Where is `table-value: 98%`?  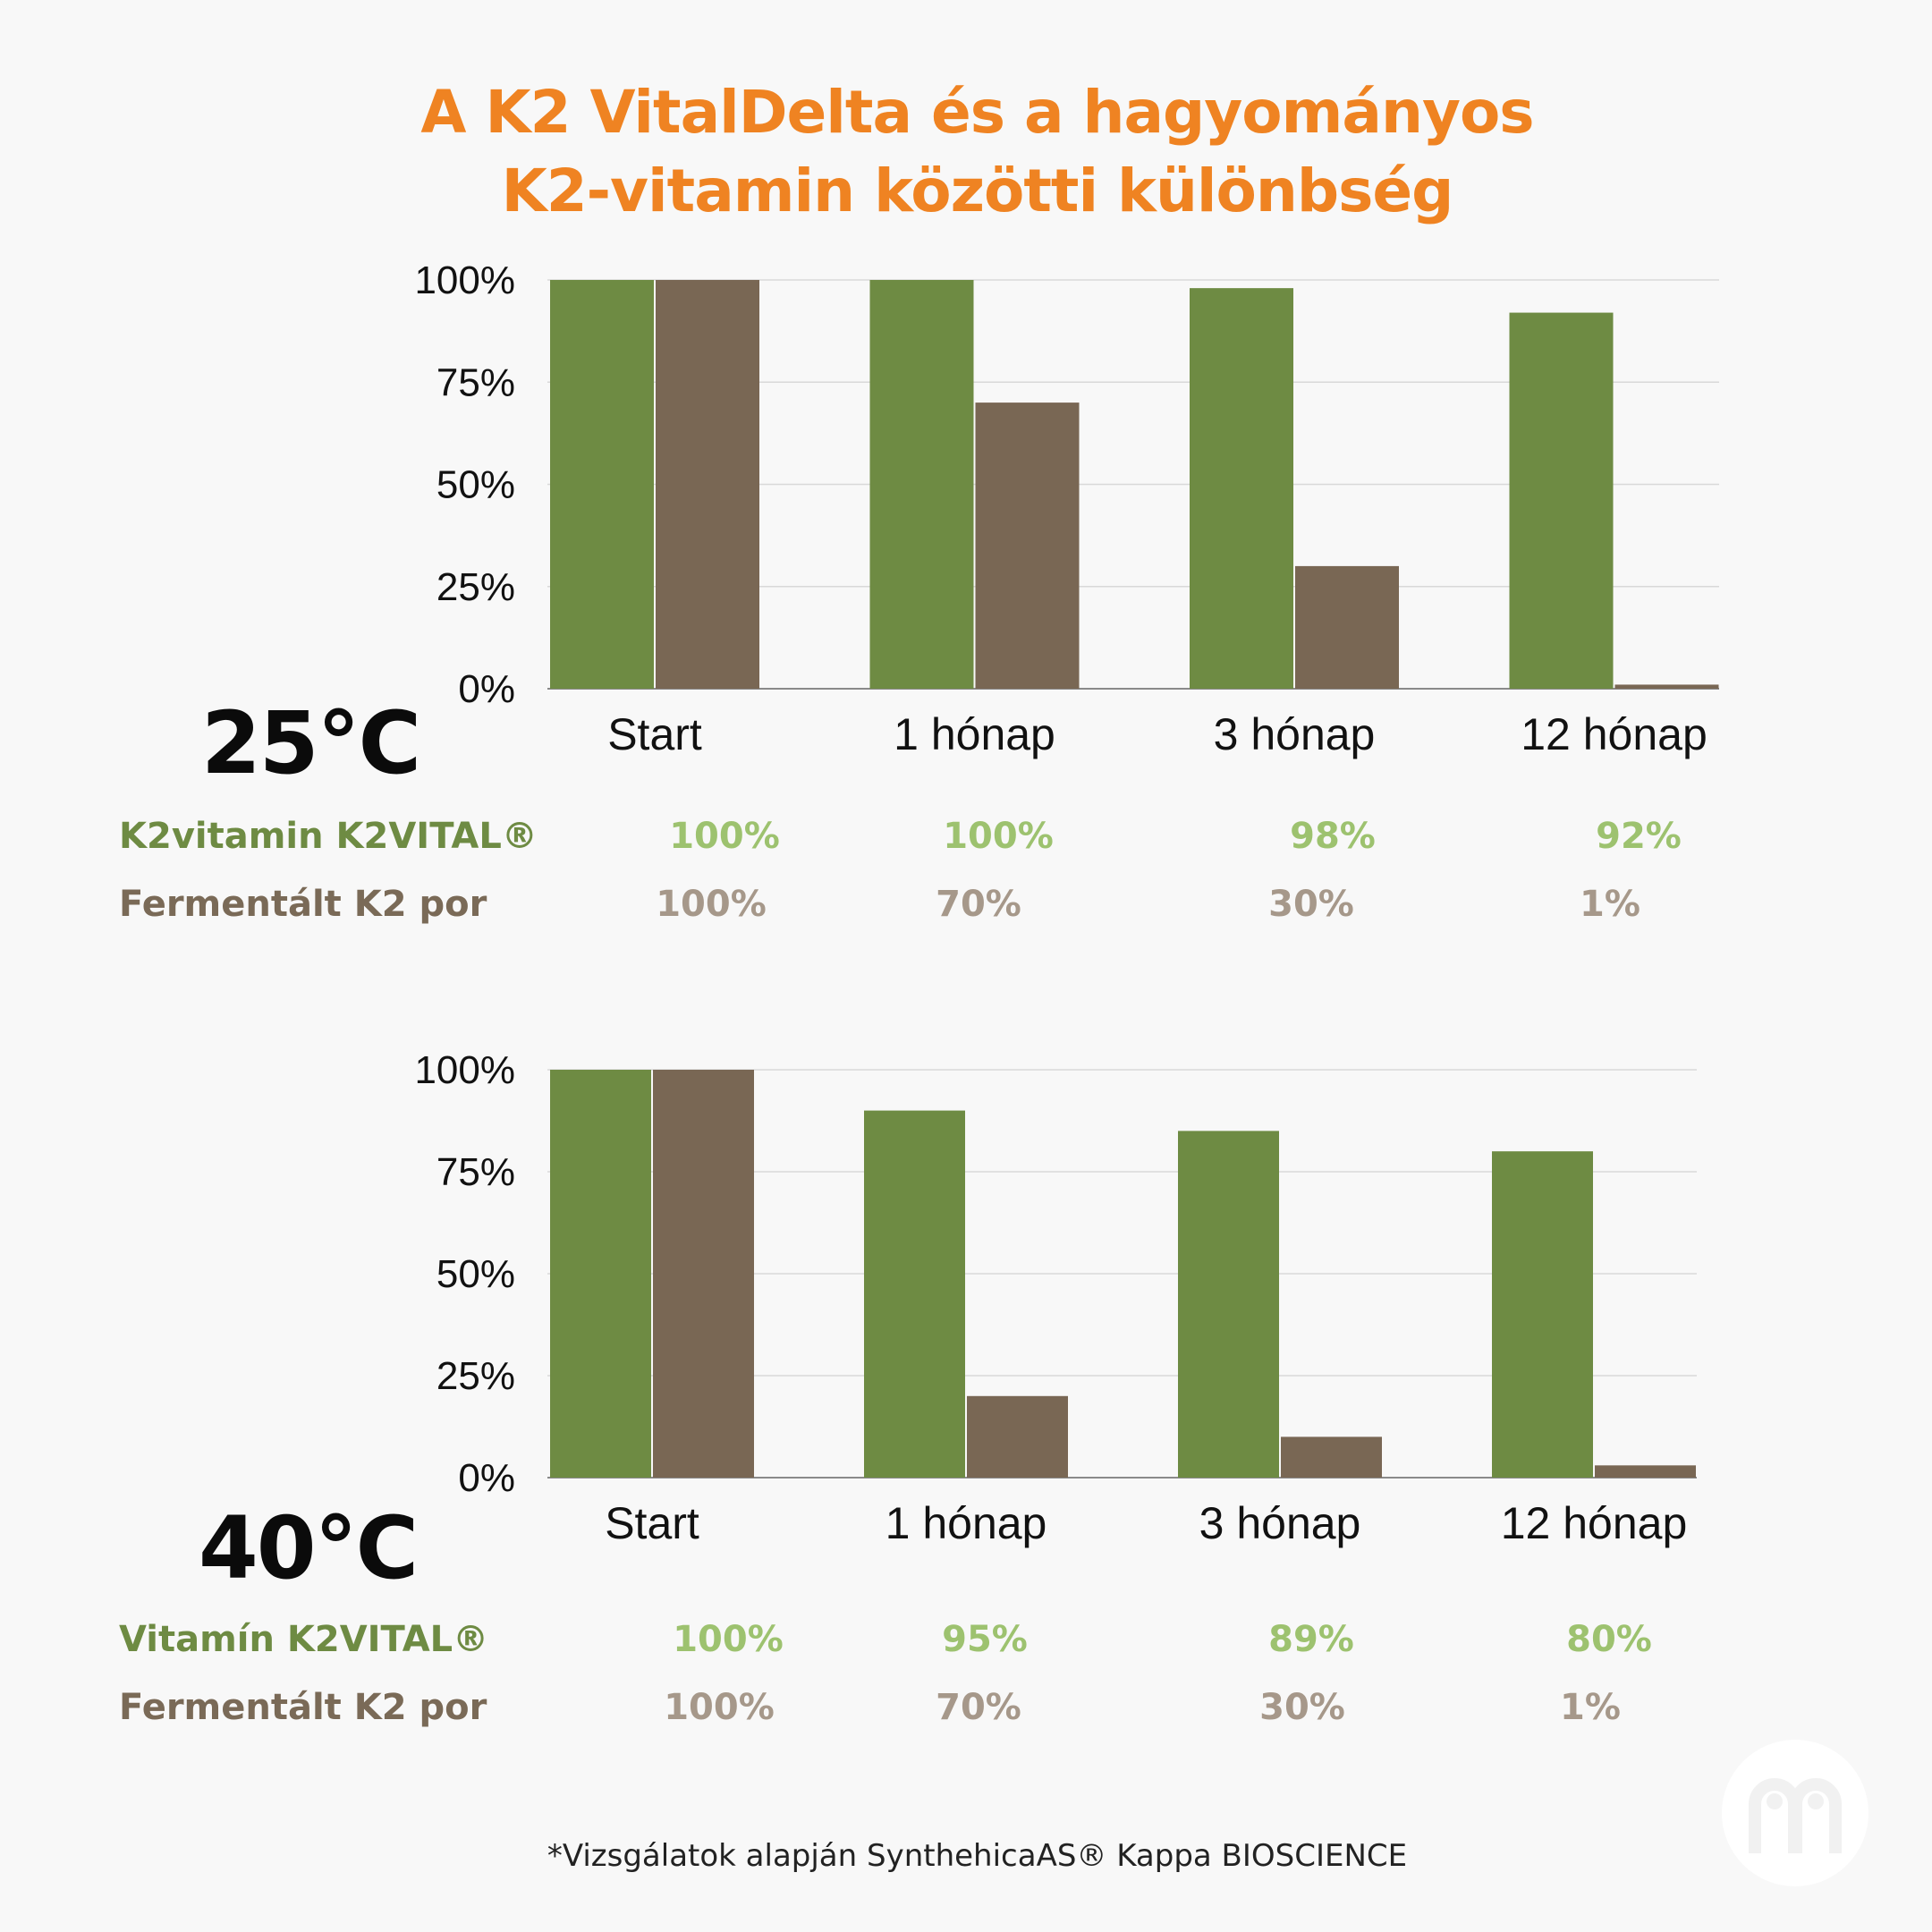
table-value: 98% is located at coordinates (1333, 836).